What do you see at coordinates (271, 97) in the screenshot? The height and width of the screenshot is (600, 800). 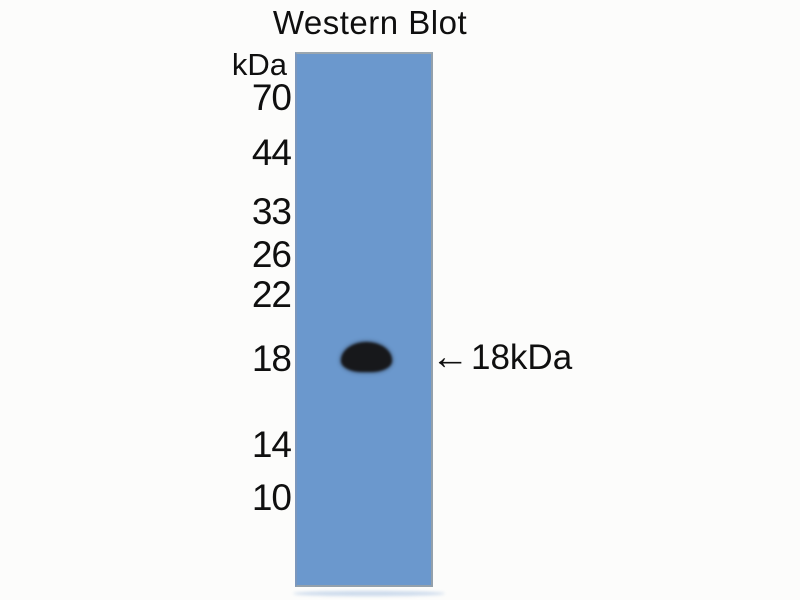 I see `marker-label-70: 70` at bounding box center [271, 97].